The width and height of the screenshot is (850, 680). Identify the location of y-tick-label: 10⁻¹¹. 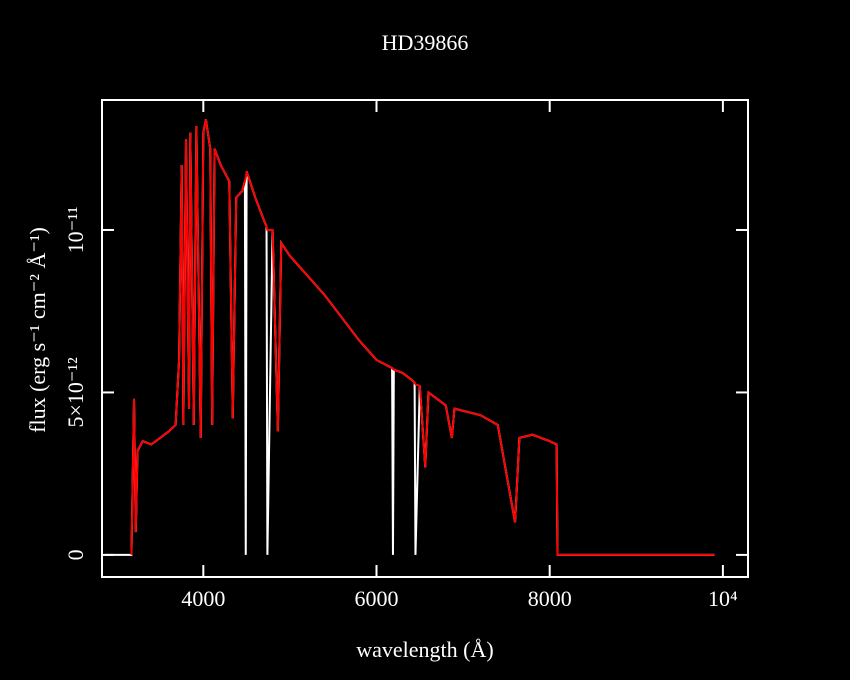
(75, 230).